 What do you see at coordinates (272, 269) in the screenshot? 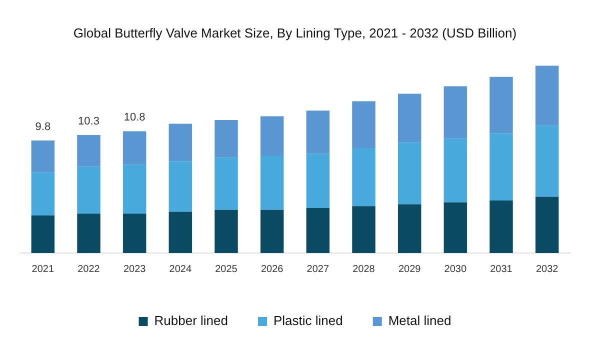
I see `x-tick-label: 2026` at bounding box center [272, 269].